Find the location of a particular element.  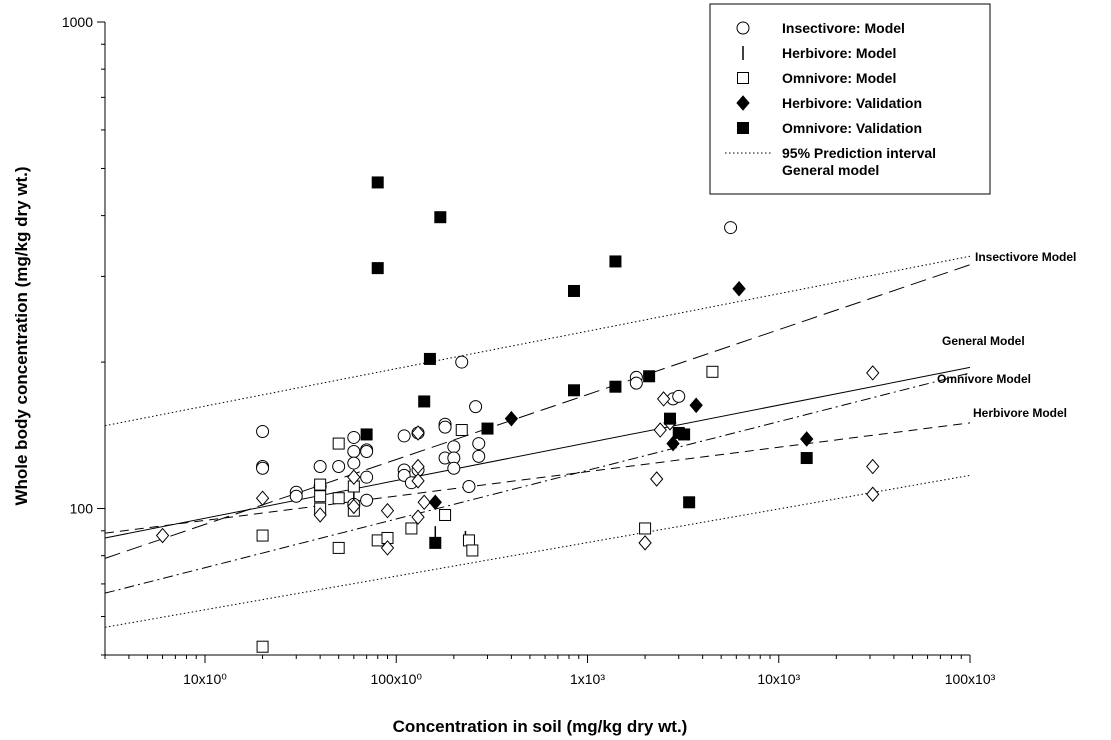

x-axis-title: Concentration in soil (mg/kg dry wt.) is located at coordinates (540, 726).